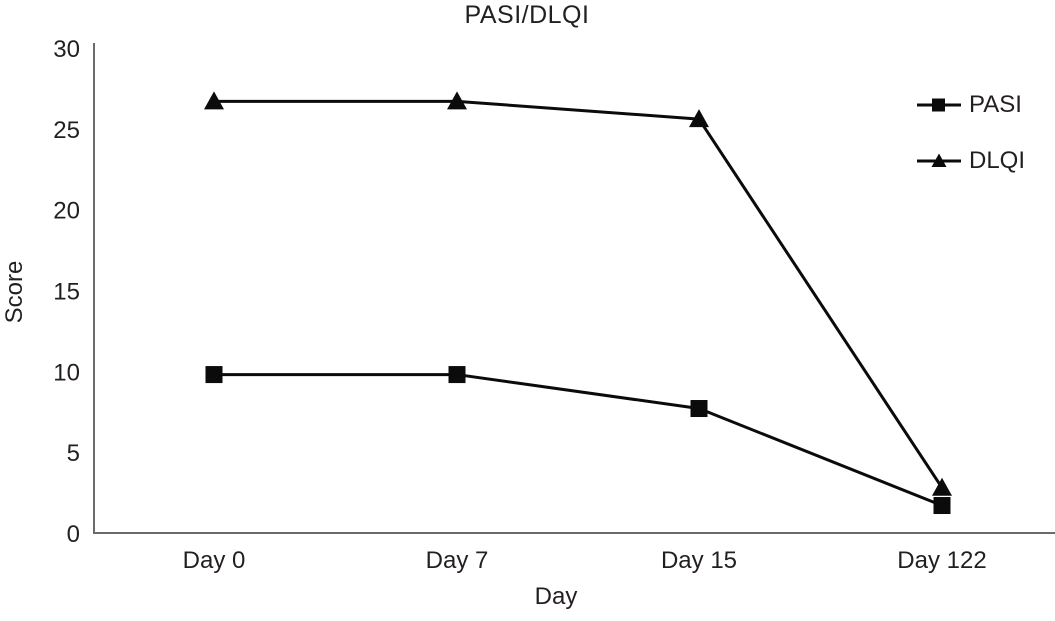  Describe the element at coordinates (527, 15) in the screenshot. I see `chart-title: PASI/DLQI` at that location.